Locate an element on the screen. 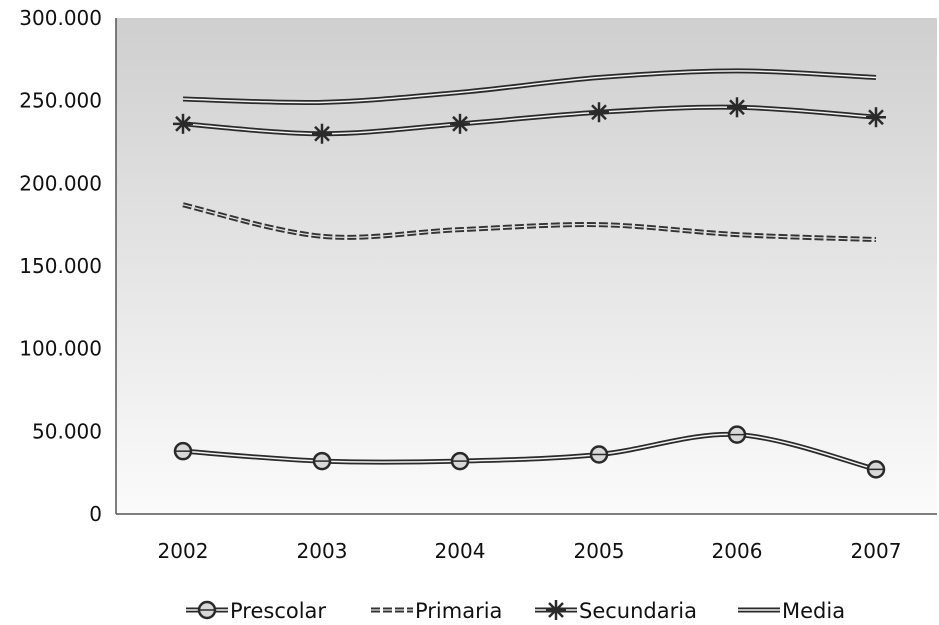 The image size is (939, 625). series-line-primaria-inner is located at coordinates (529, 222).